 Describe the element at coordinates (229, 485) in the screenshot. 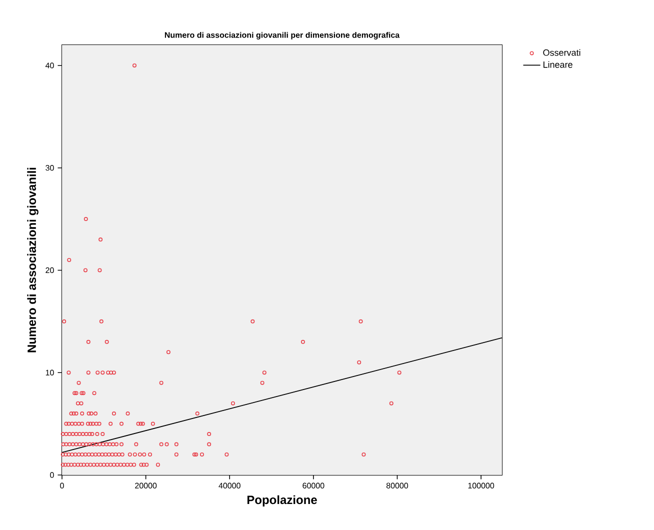

I see `x-tick-label: 40000` at that location.